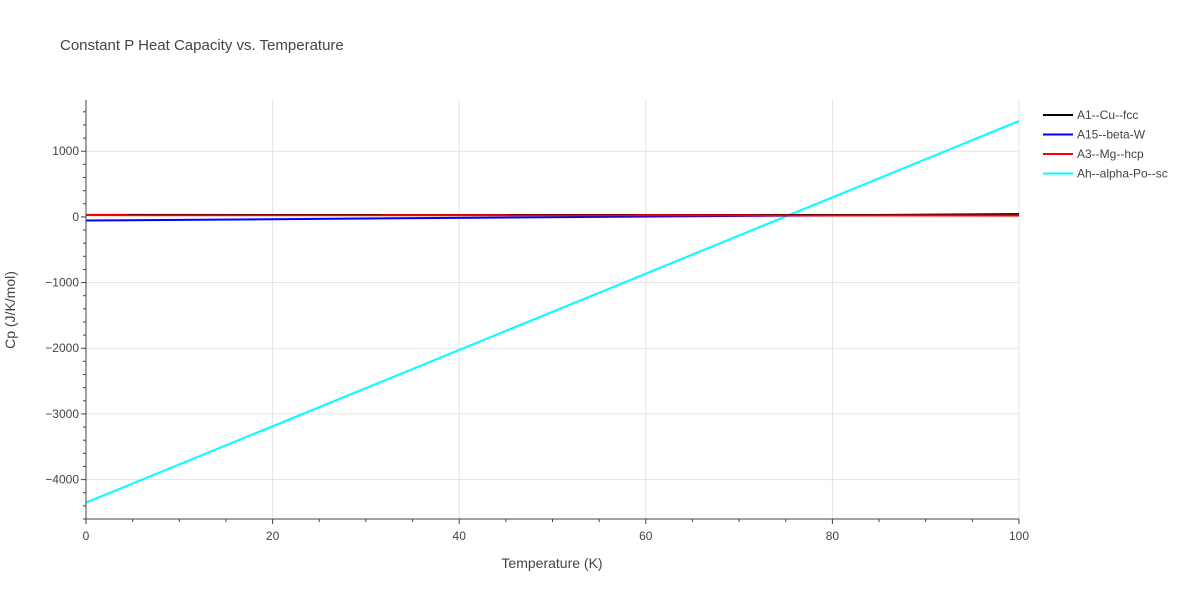 The height and width of the screenshot is (605, 1200). I want to click on x-axis-title: Temperature (K), so click(551, 563).